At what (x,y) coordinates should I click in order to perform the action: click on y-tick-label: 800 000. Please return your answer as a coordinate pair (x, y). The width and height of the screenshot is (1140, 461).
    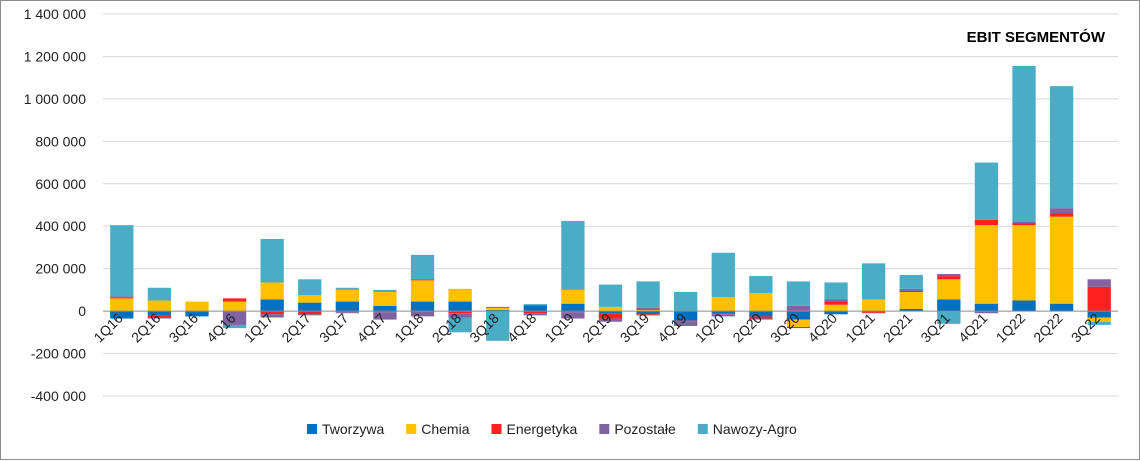
    Looking at the image, I should click on (60, 141).